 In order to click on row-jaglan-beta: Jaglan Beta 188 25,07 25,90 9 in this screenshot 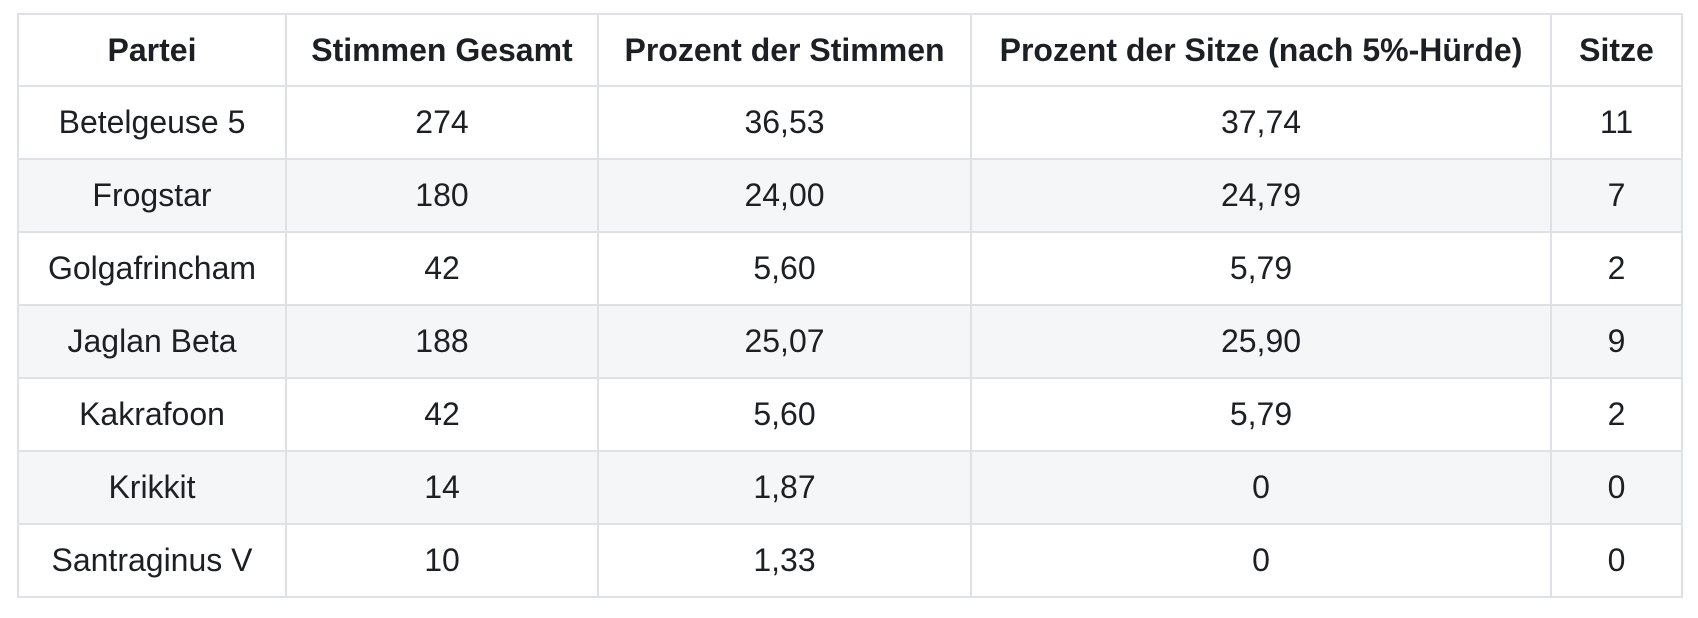, I will do `click(850, 341)`.